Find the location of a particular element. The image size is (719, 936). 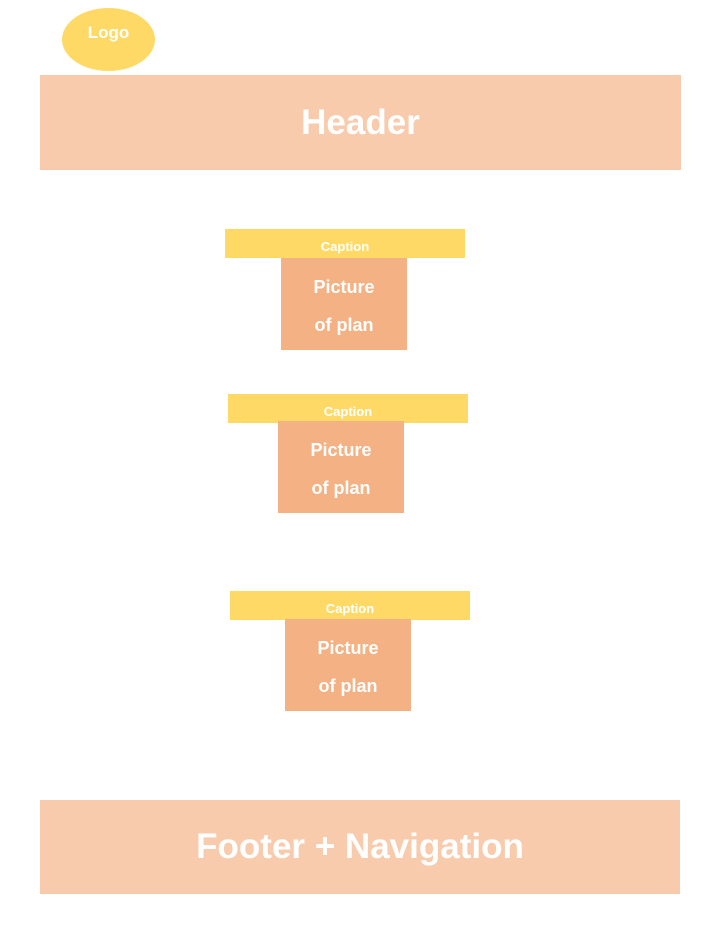

header: Header is located at coordinates (360, 122).